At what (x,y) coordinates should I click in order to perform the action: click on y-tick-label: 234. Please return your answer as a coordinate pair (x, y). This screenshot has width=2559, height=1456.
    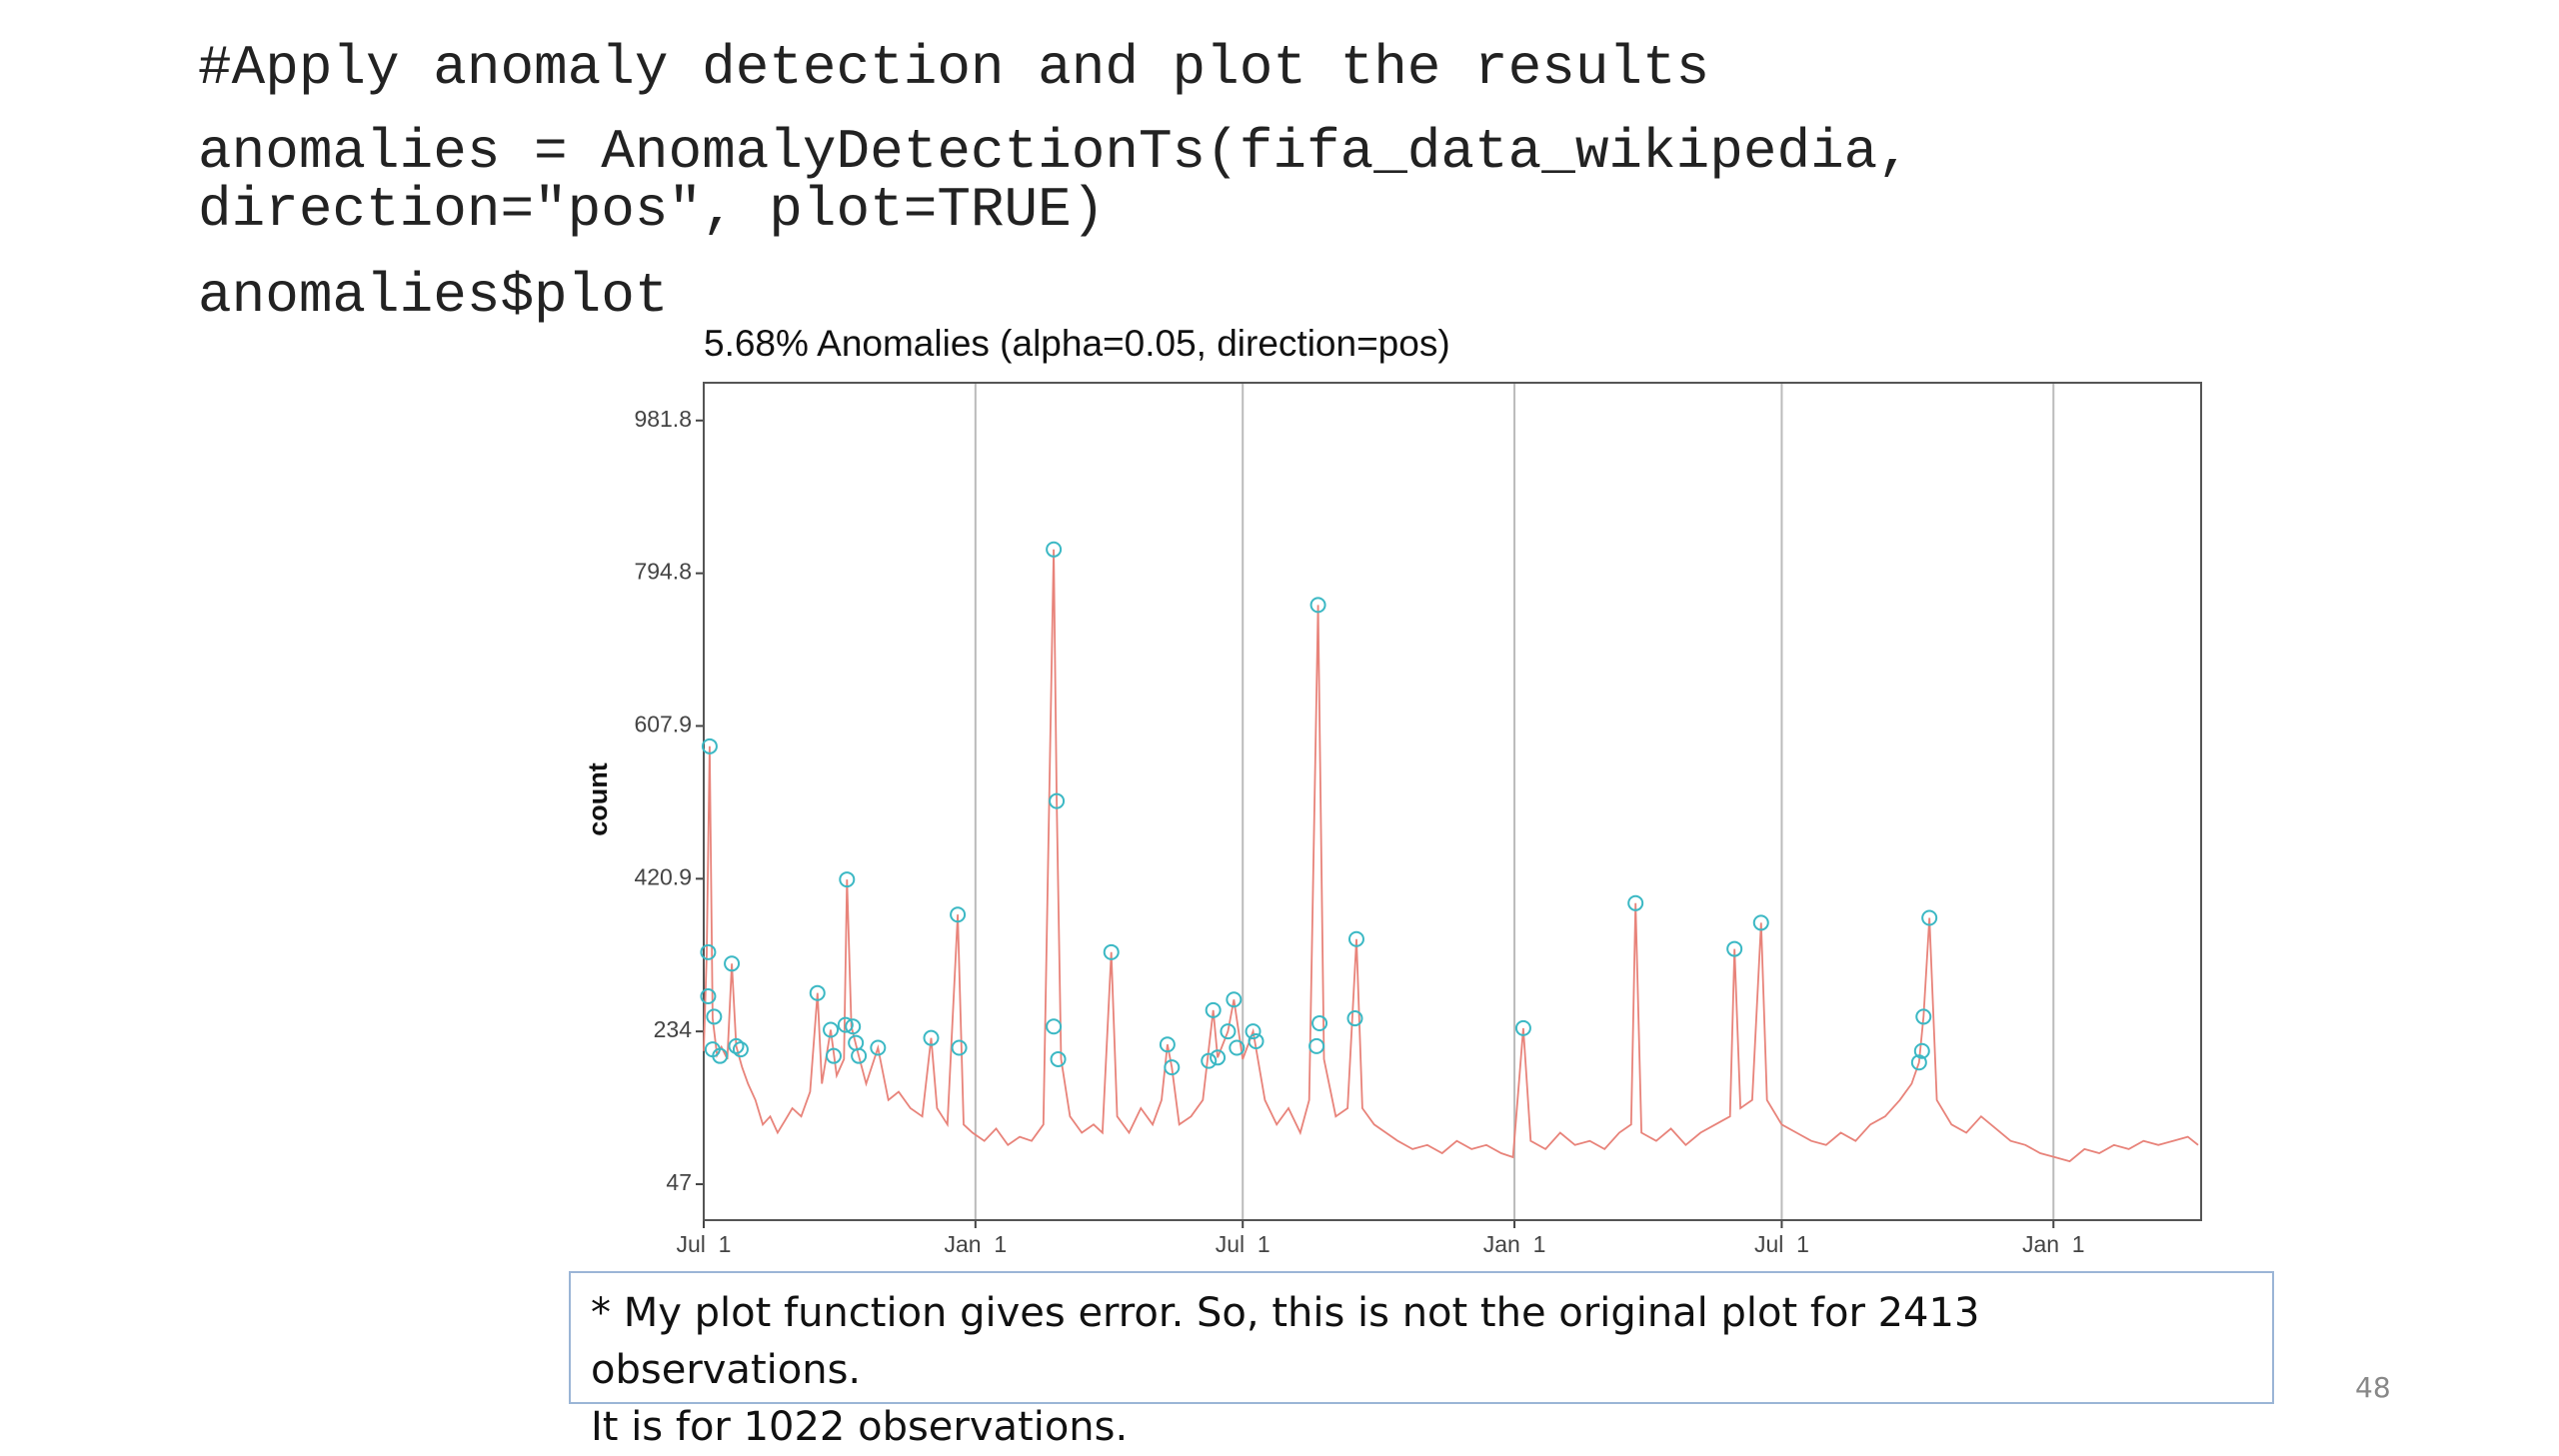
    Looking at the image, I should click on (673, 1029).